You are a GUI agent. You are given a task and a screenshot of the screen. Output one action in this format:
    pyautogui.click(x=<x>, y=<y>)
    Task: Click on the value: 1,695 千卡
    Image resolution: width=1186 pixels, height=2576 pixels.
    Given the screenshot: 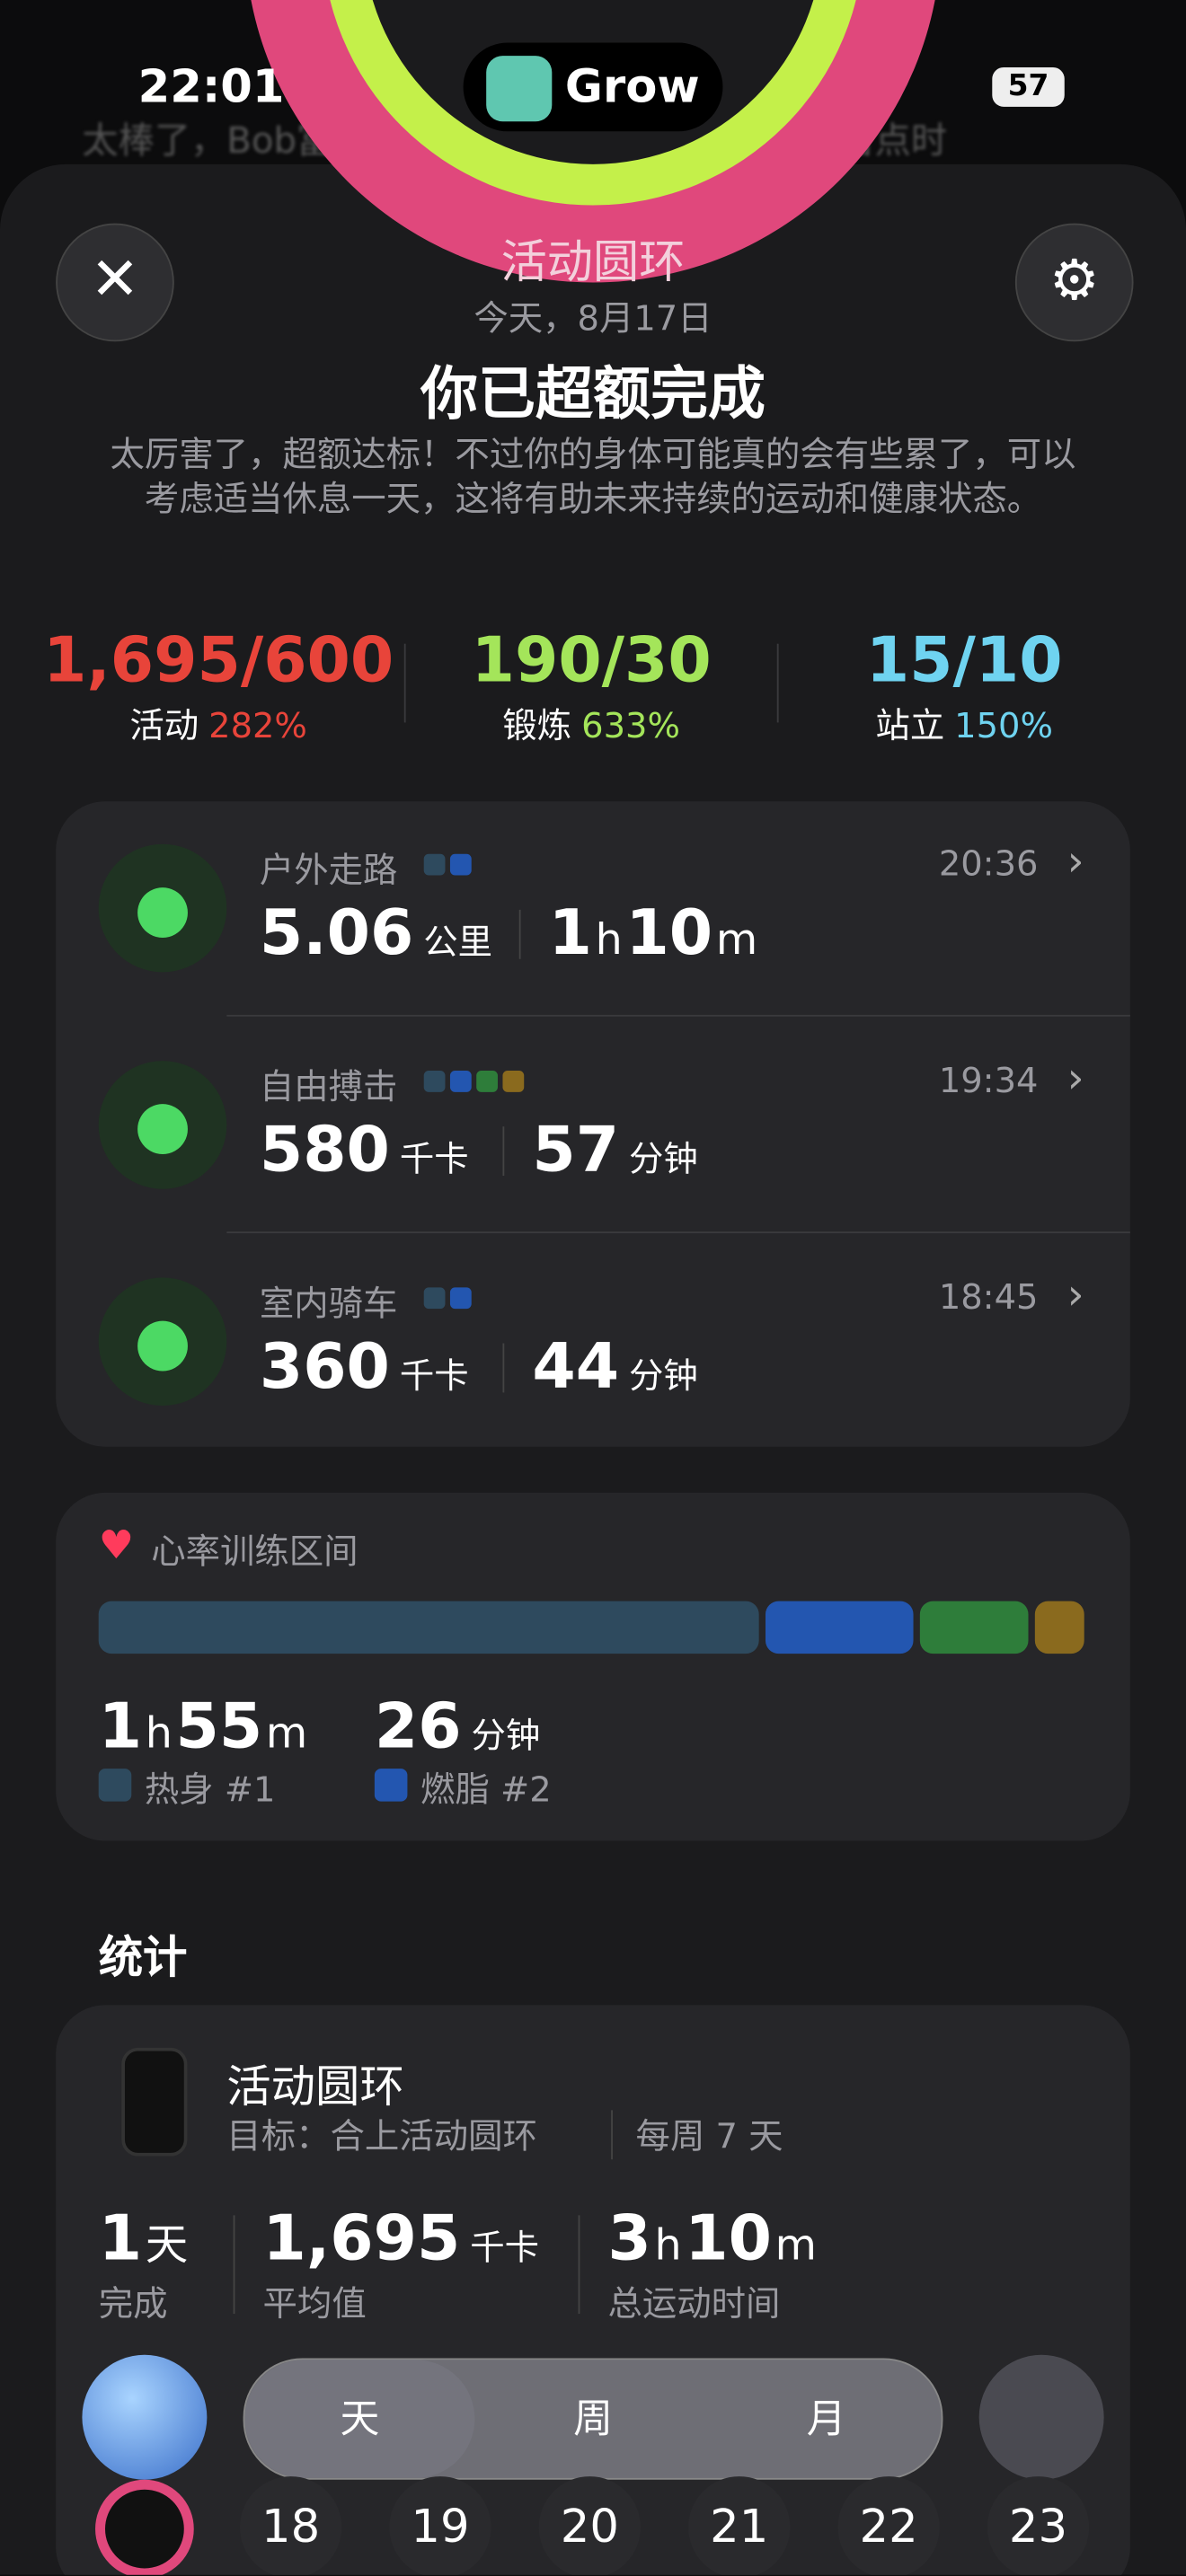 What is the action you would take?
    pyautogui.click(x=406, y=2238)
    